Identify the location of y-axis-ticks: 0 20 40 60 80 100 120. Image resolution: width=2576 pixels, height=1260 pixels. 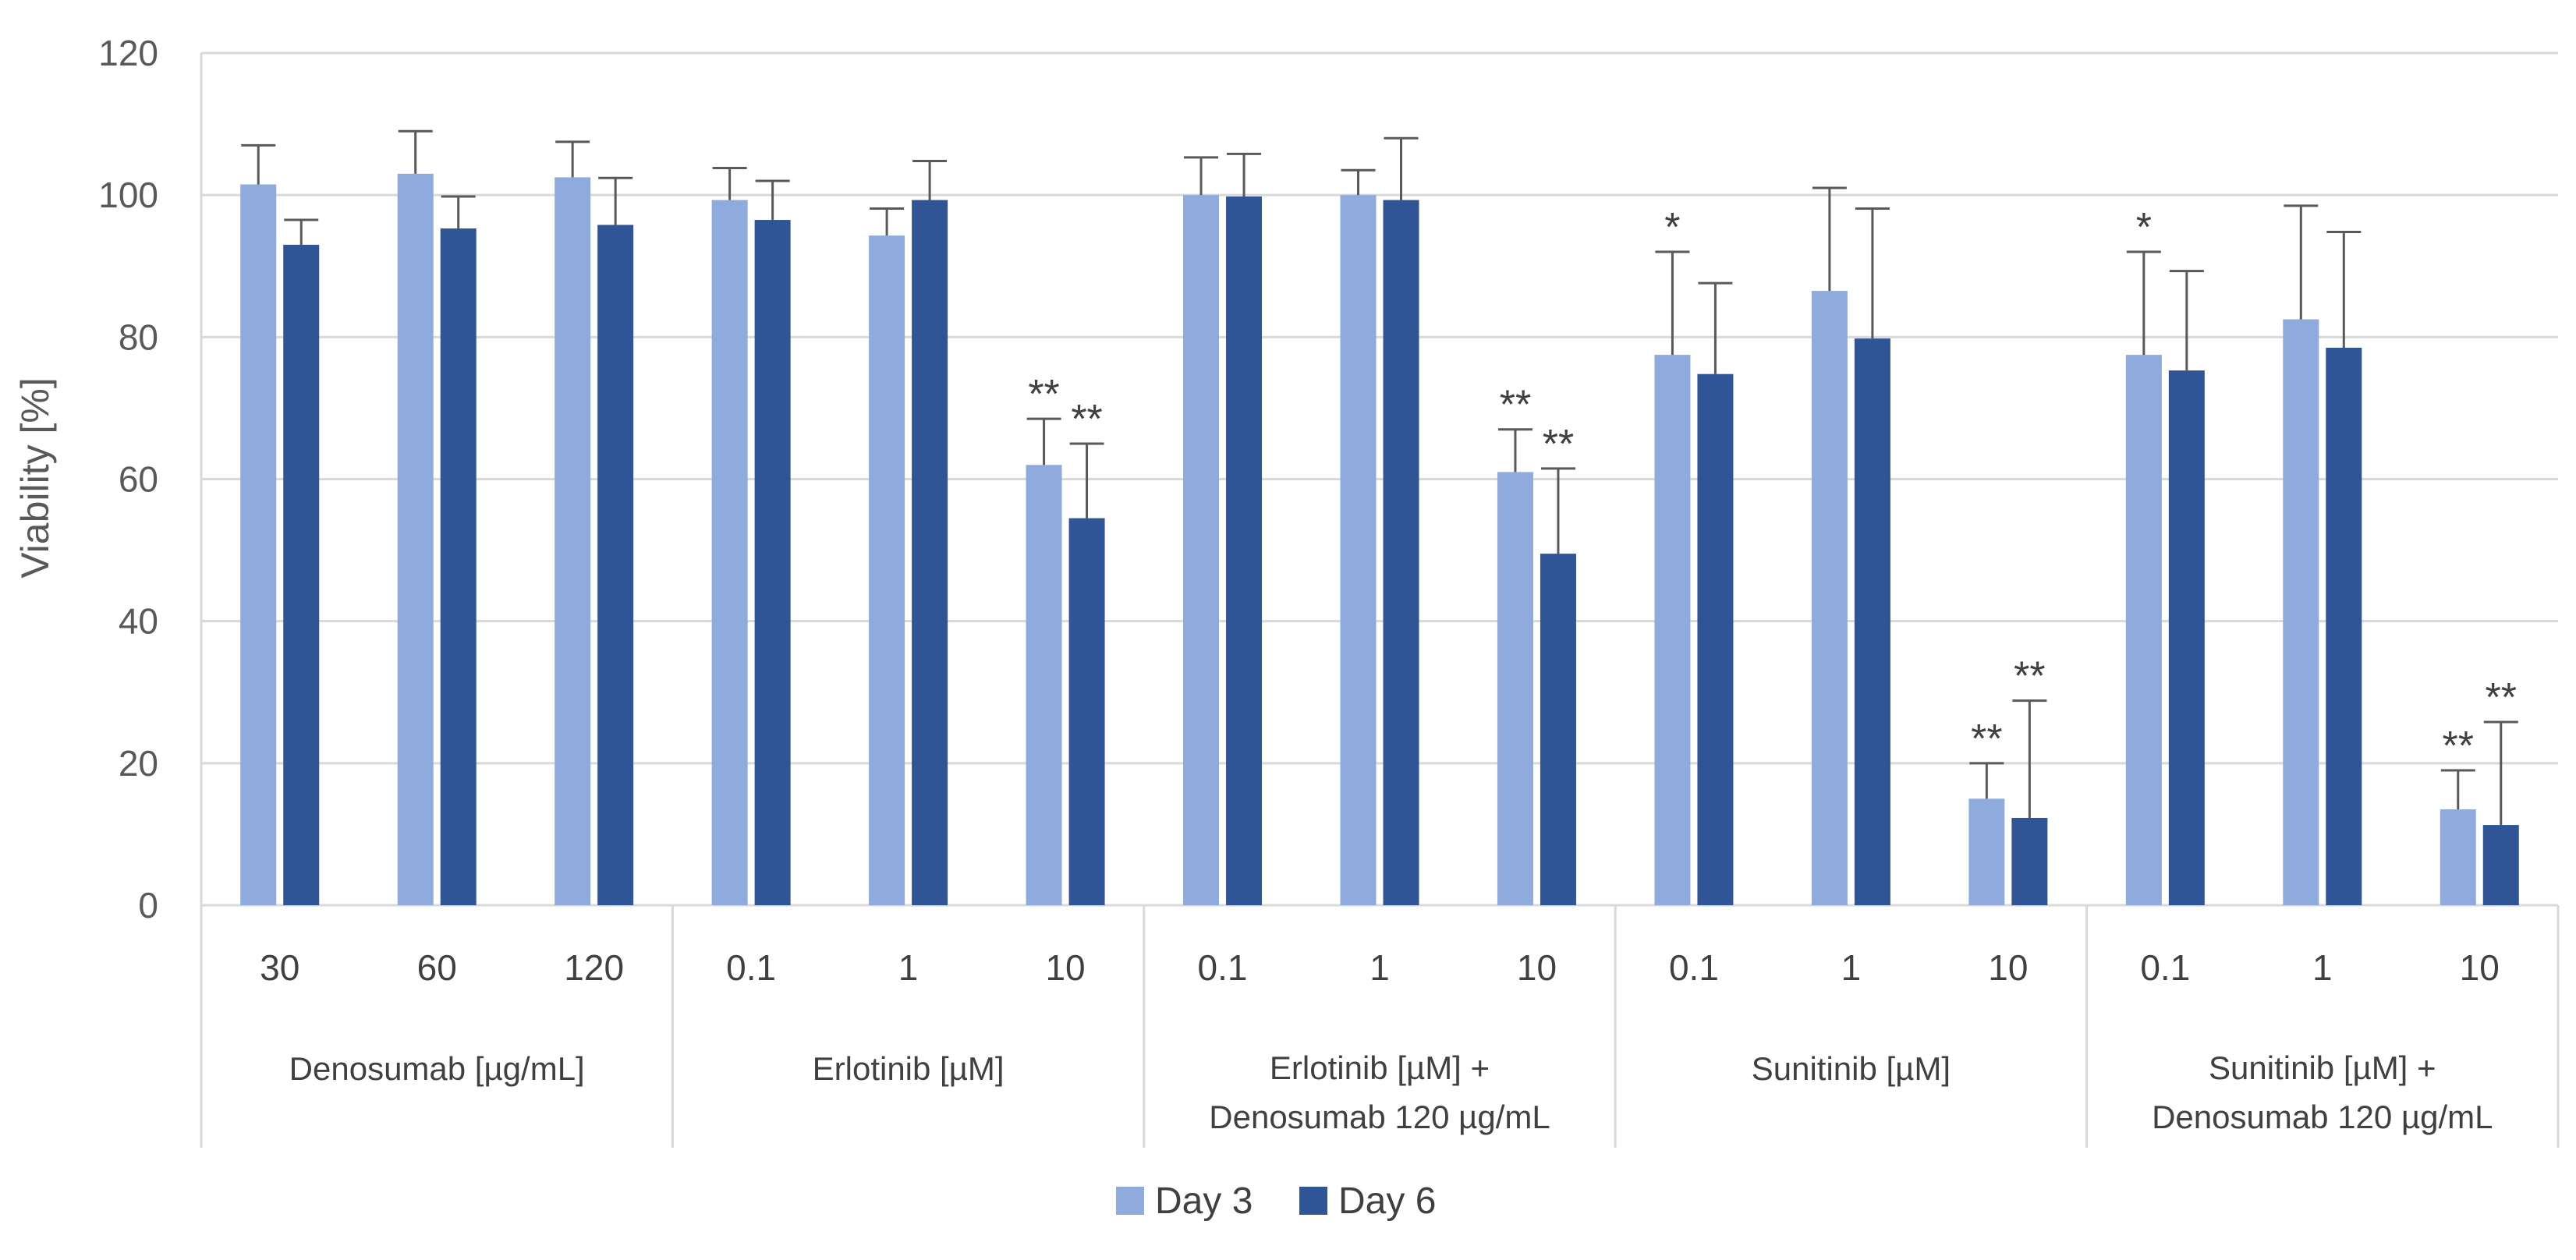
(128, 480).